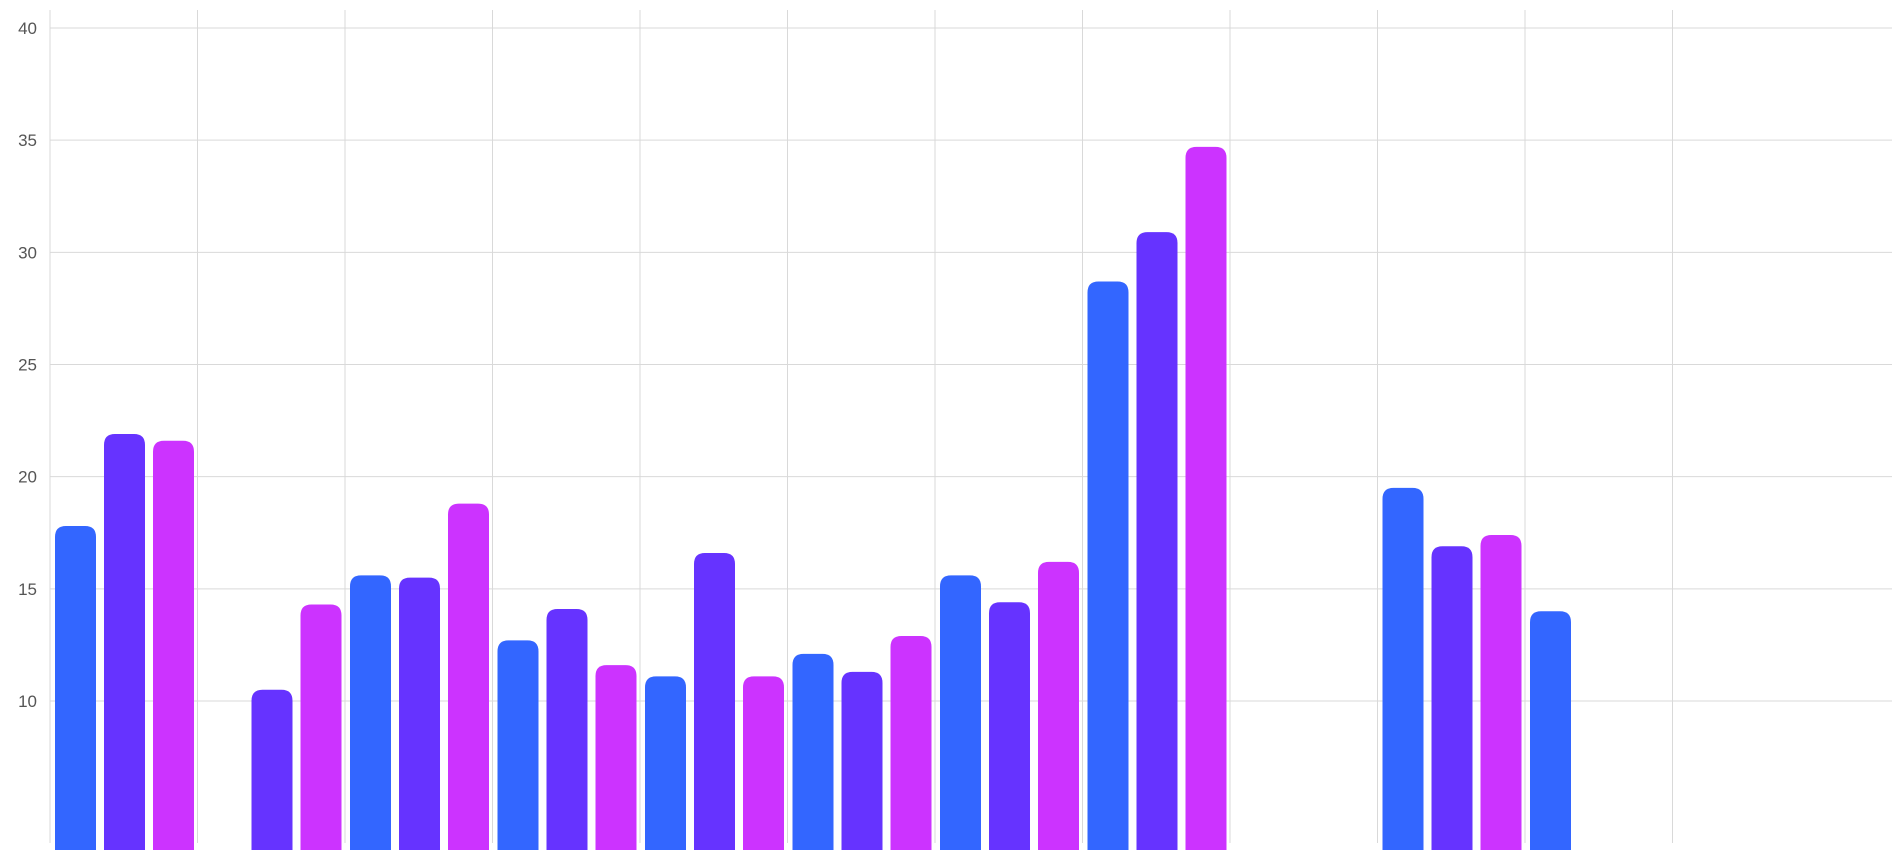  I want to click on y-tick-label: 20, so click(27, 477).